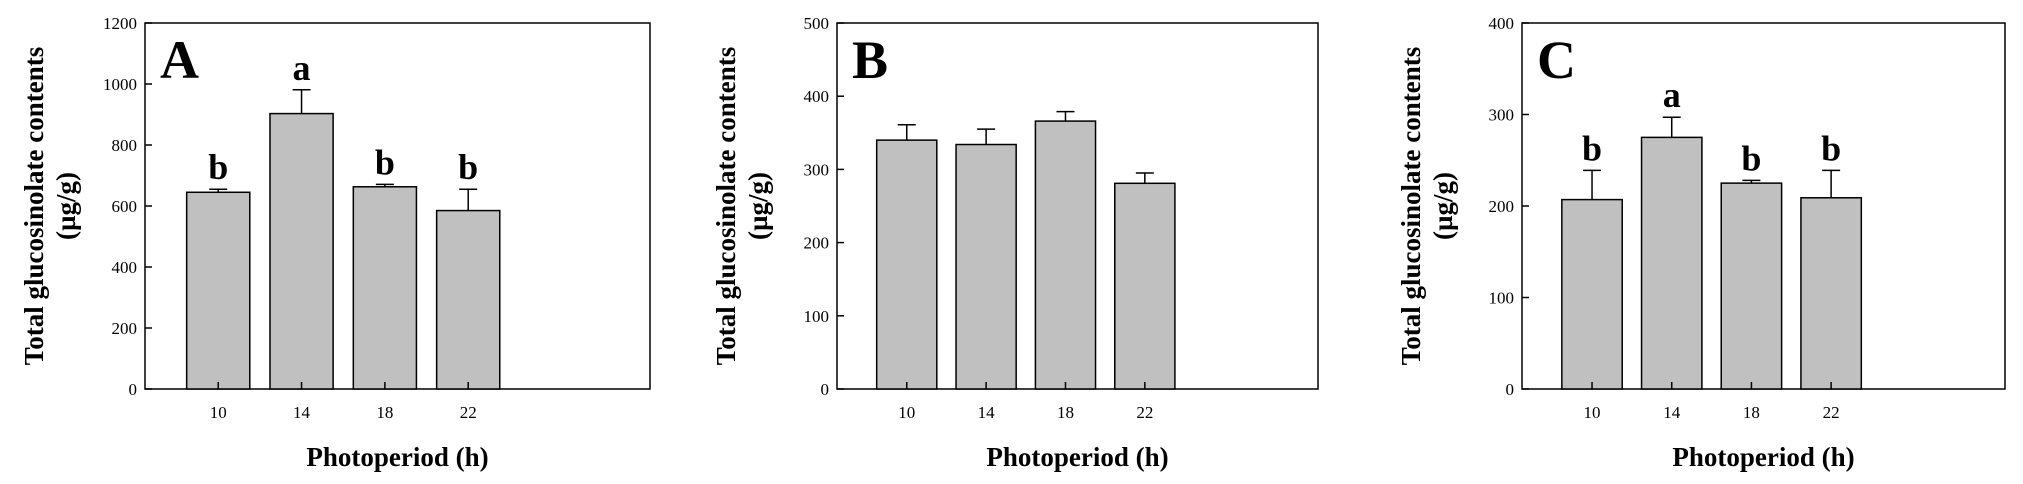 This screenshot has width=2023, height=484. Describe the element at coordinates (870, 60) in the screenshot. I see `panel-label: B` at that location.